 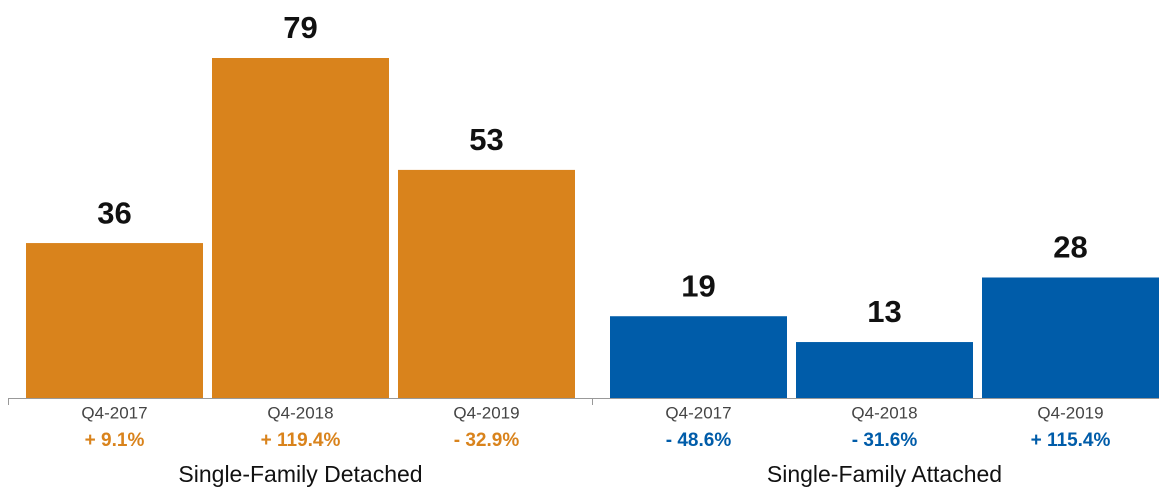 I want to click on value-label: 53, so click(x=486, y=139).